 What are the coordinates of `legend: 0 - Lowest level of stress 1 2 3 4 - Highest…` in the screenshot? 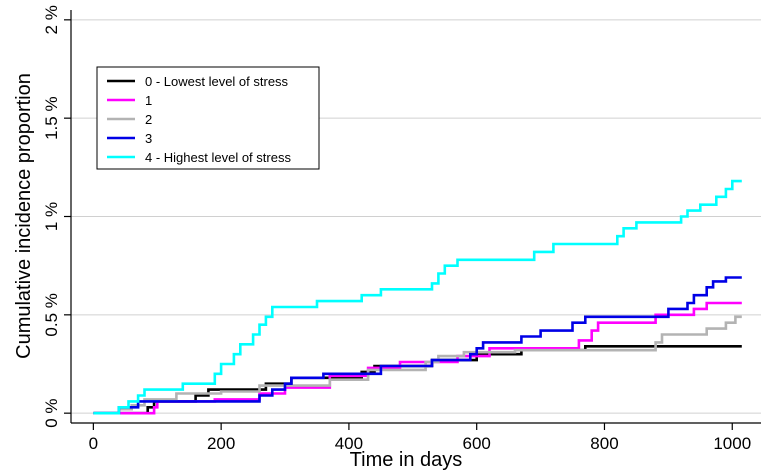 It's located at (208, 118).